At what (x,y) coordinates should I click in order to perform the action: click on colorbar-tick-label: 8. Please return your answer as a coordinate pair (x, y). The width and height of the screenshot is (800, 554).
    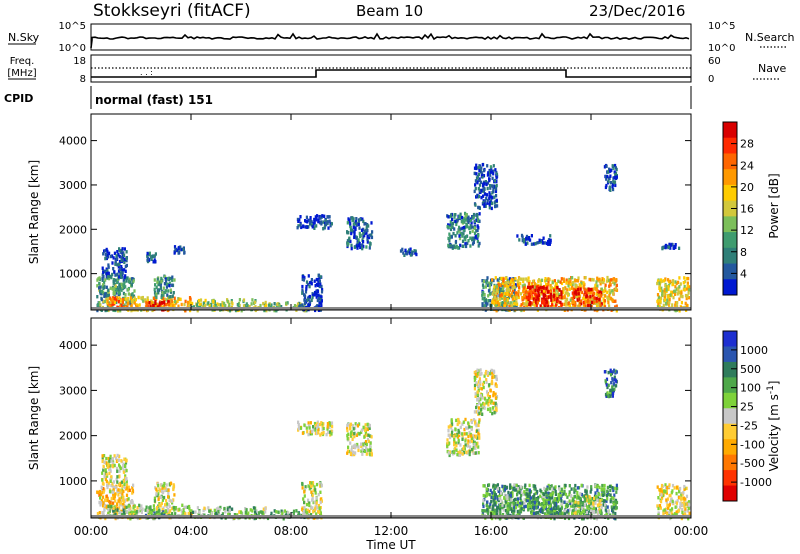
    Looking at the image, I should click on (743, 252).